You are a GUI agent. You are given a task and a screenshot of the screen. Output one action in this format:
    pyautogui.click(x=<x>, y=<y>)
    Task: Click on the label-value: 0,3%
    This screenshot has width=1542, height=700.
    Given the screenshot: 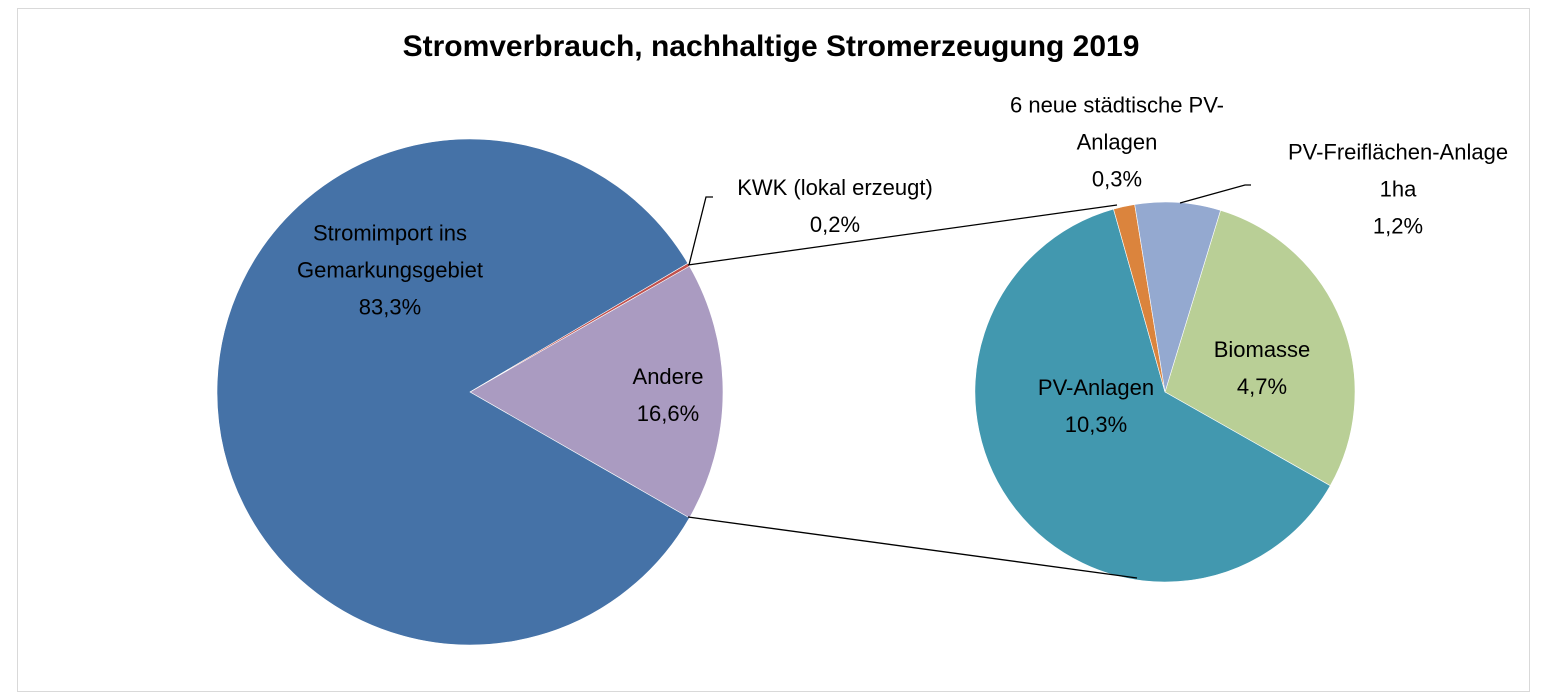 What is the action you would take?
    pyautogui.click(x=1117, y=179)
    